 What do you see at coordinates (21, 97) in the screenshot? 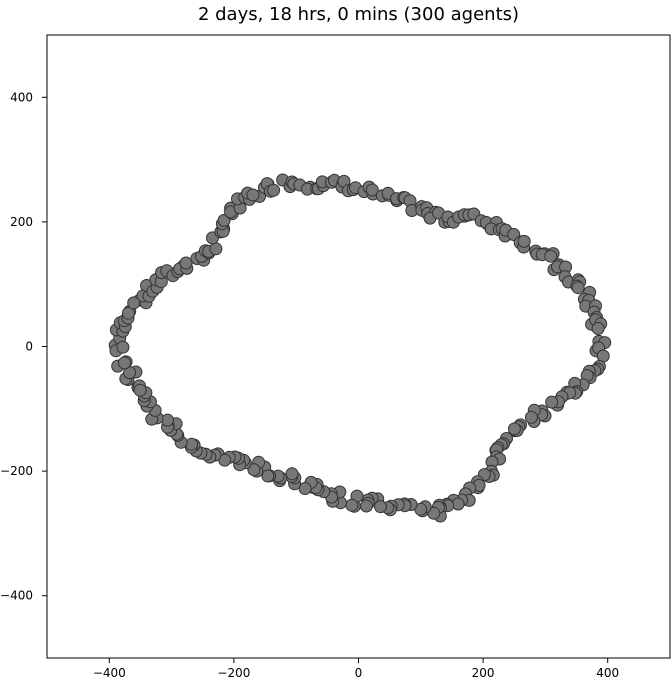
I see `y-tick-label: 400` at bounding box center [21, 97].